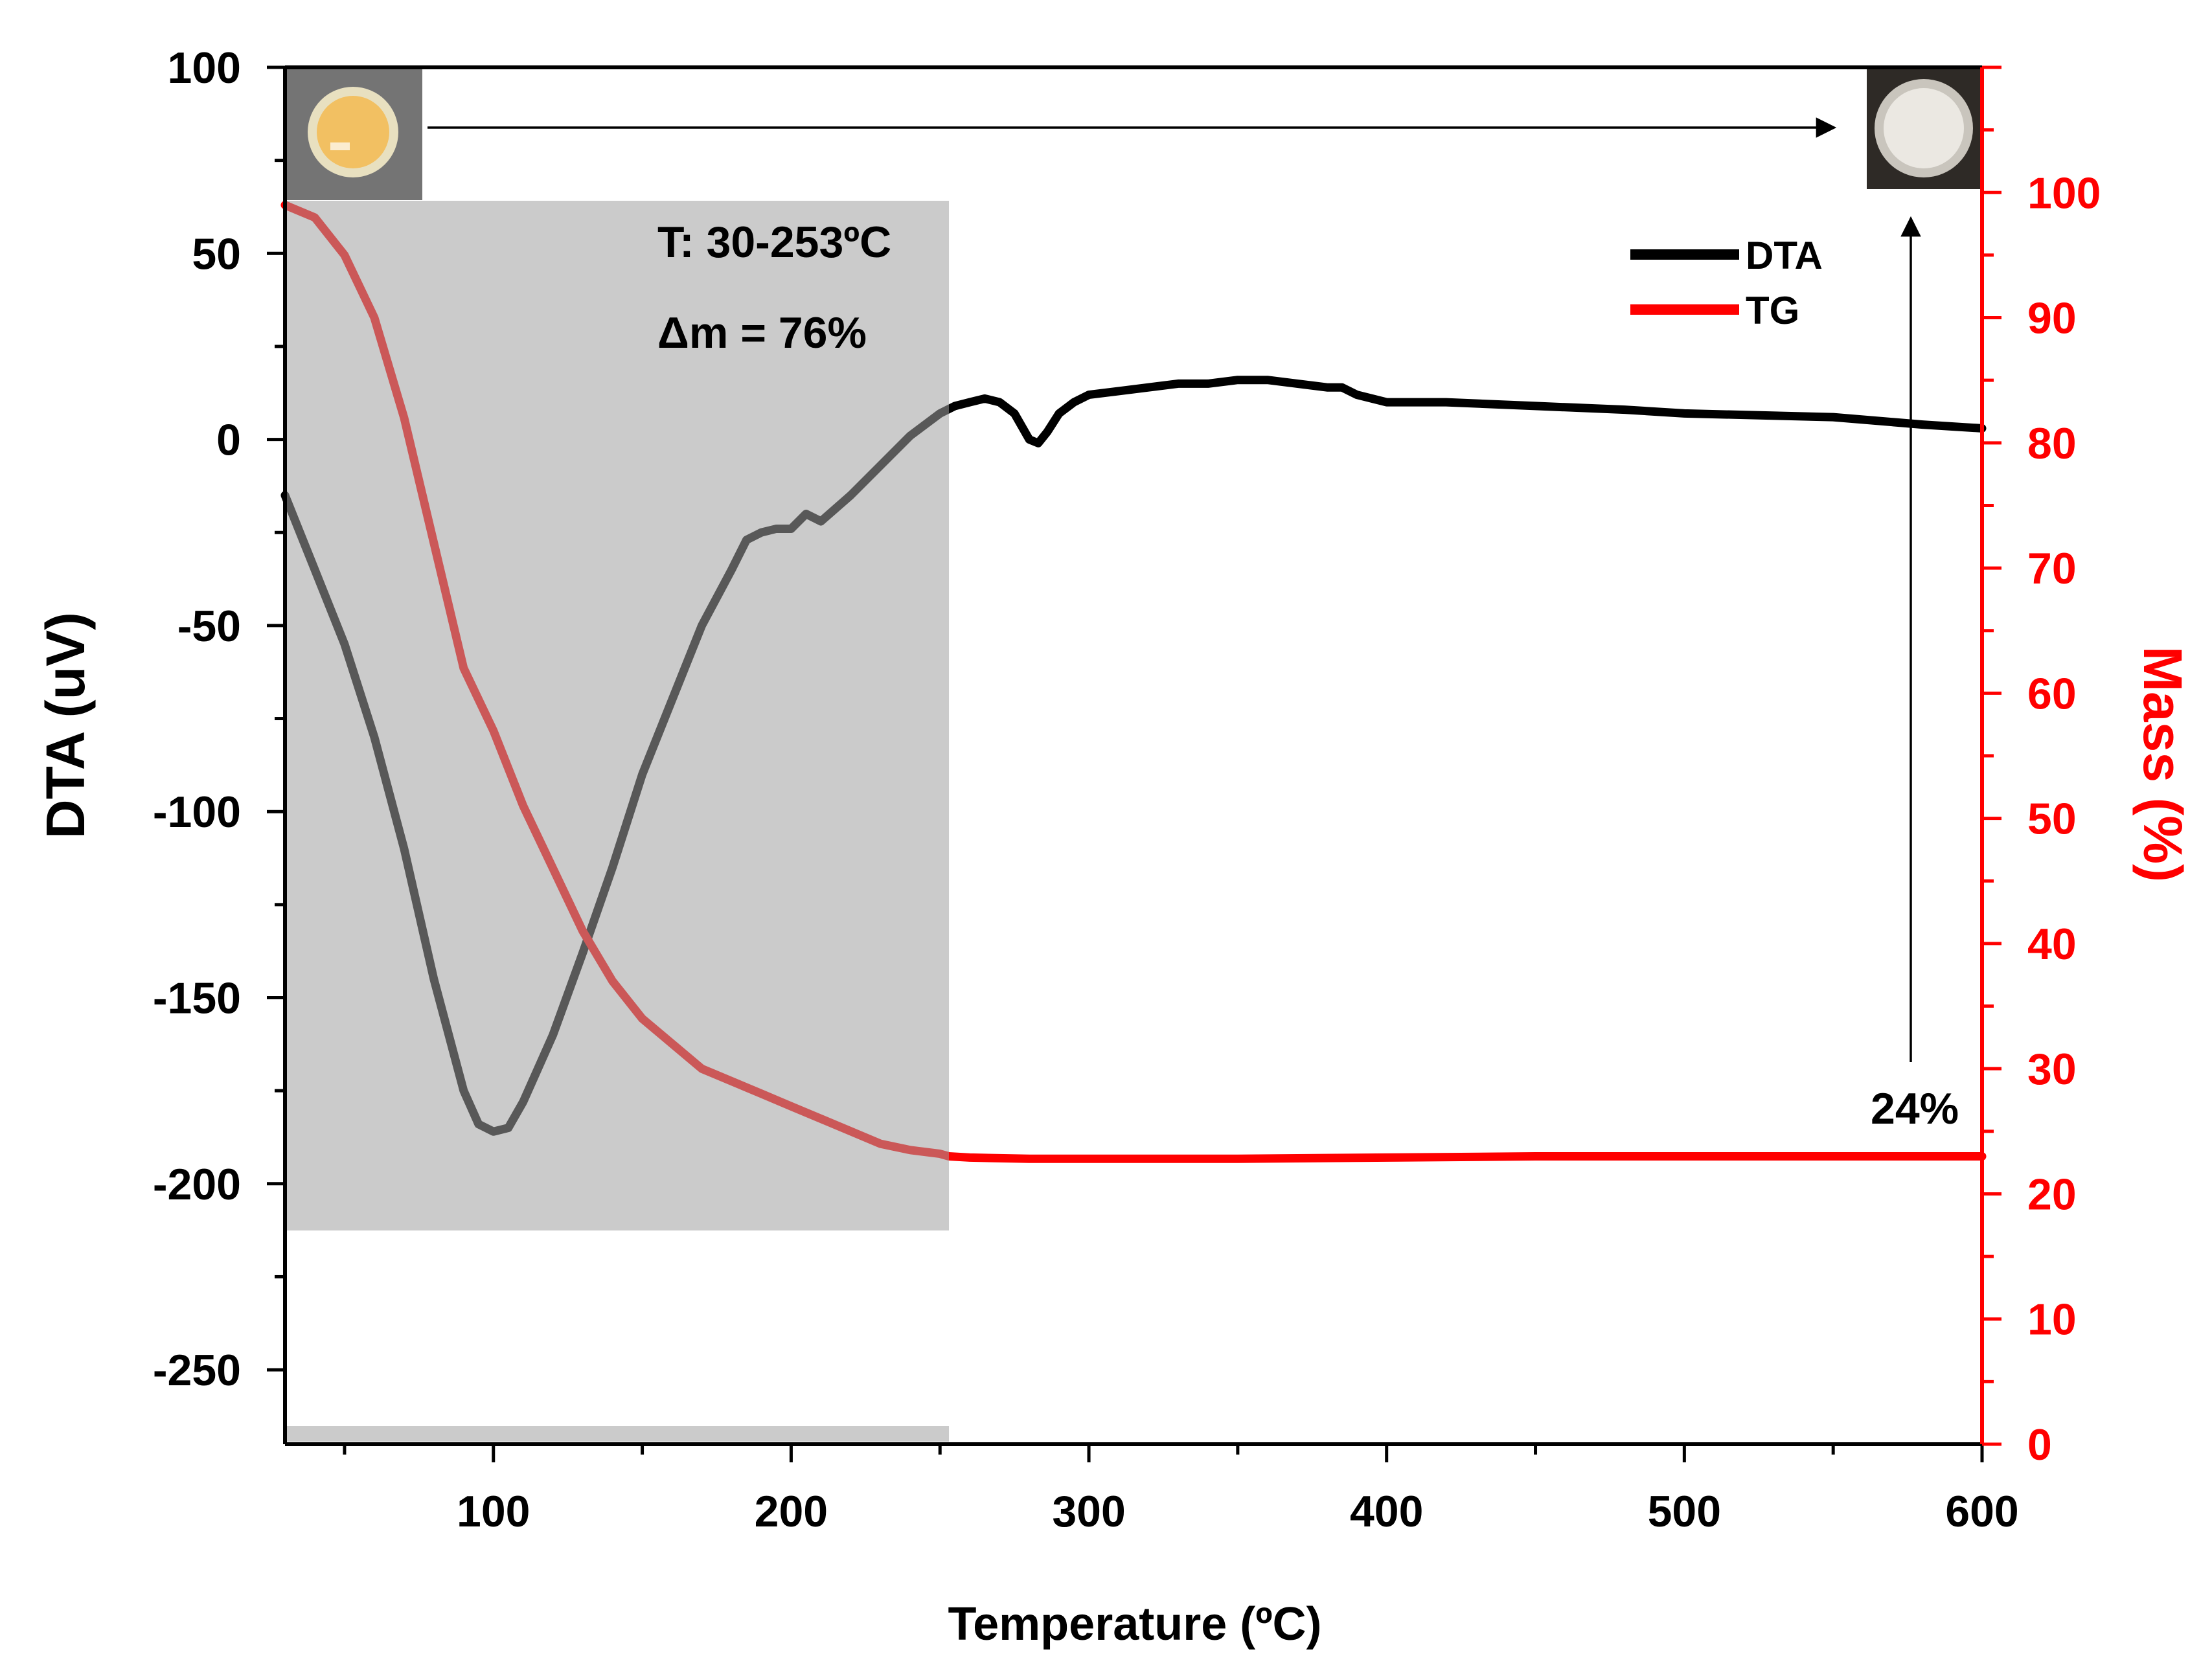 The image size is (2212, 1678). Describe the element at coordinates (1684, 1511) in the screenshot. I see `x-tick-label: 500` at that location.